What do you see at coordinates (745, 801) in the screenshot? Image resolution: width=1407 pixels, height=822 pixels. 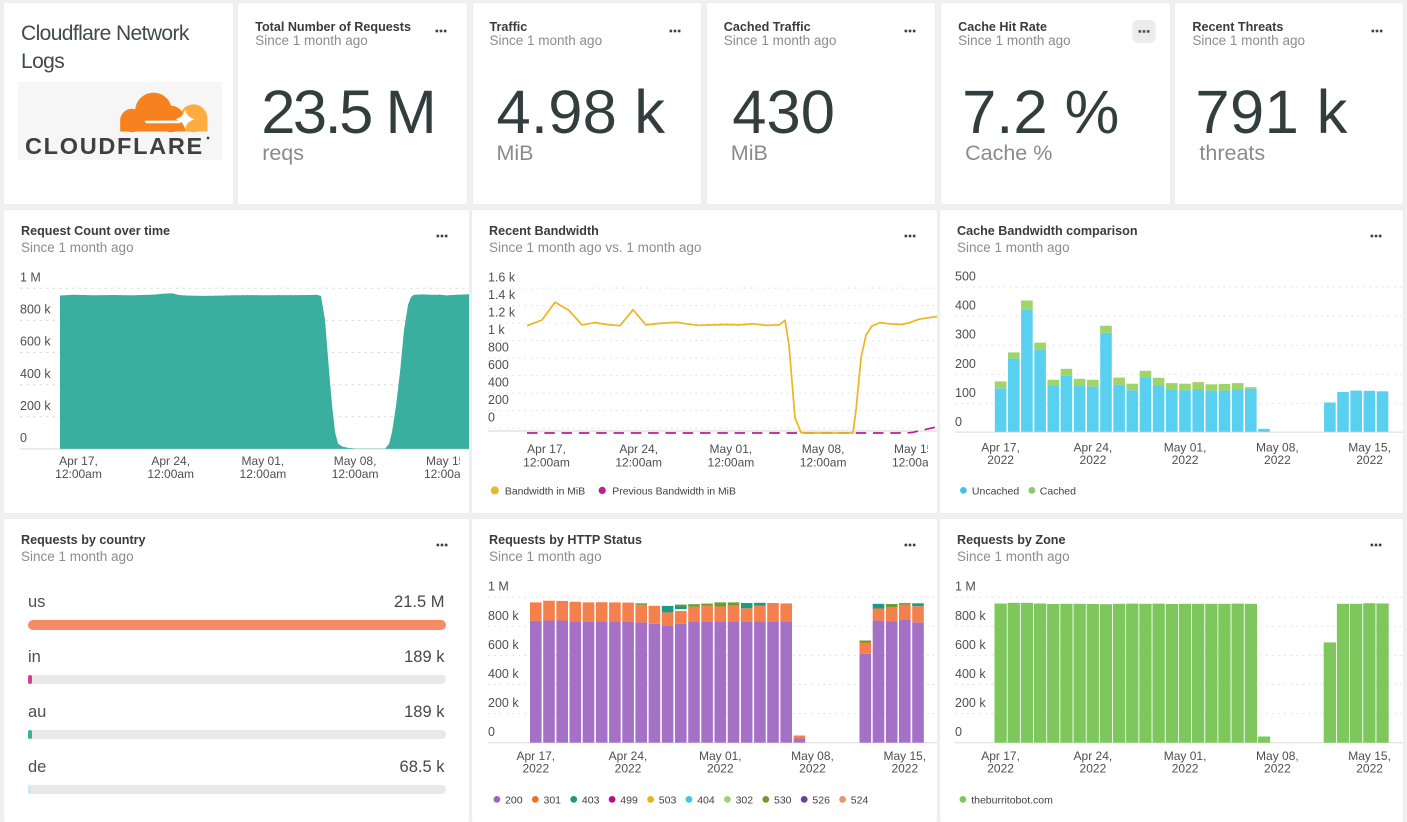 I see `svg-text: 302` at bounding box center [745, 801].